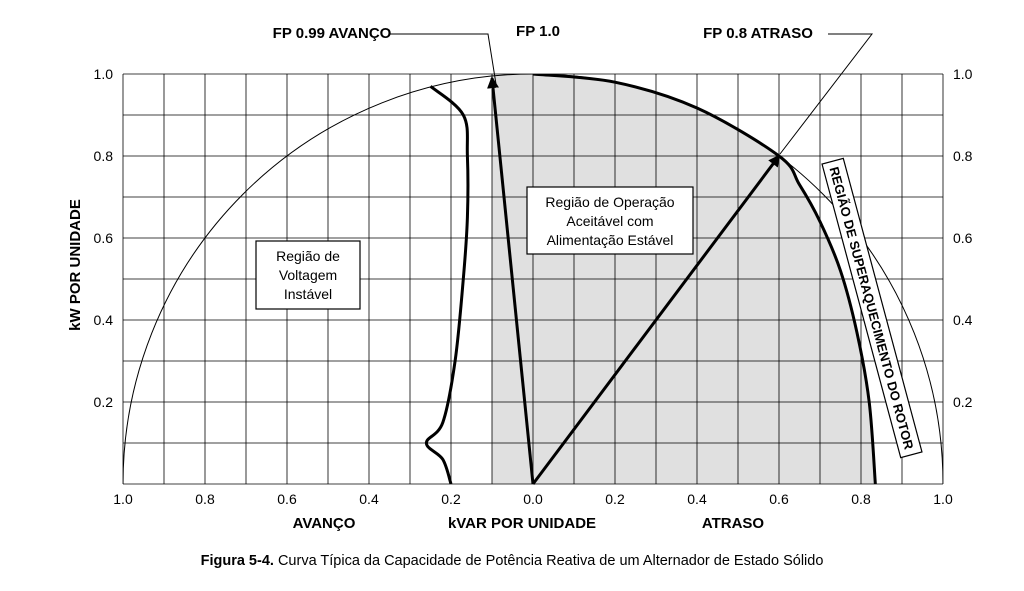 The image size is (1024, 591). Describe the element at coordinates (104, 156) in the screenshot. I see `y-tick-label-left: 0.8` at that location.